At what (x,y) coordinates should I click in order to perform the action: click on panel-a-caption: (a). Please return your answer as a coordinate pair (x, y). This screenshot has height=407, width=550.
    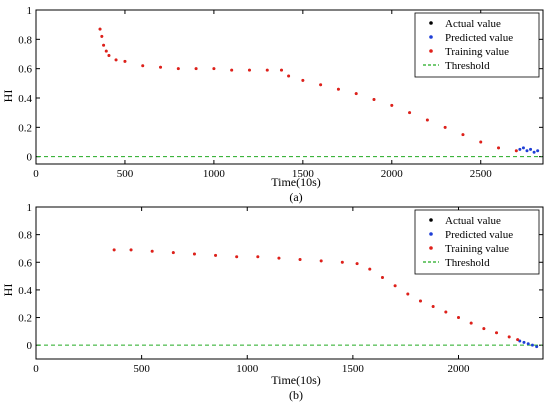
    Looking at the image, I should click on (295, 197).